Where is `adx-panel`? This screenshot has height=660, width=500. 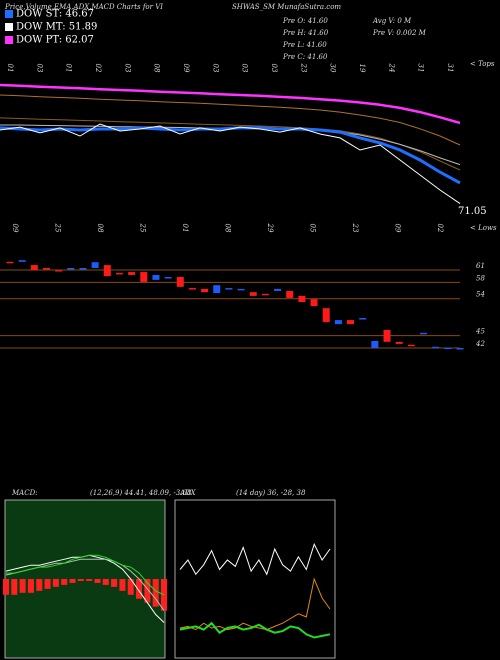
adx-panel is located at coordinates (255, 579).